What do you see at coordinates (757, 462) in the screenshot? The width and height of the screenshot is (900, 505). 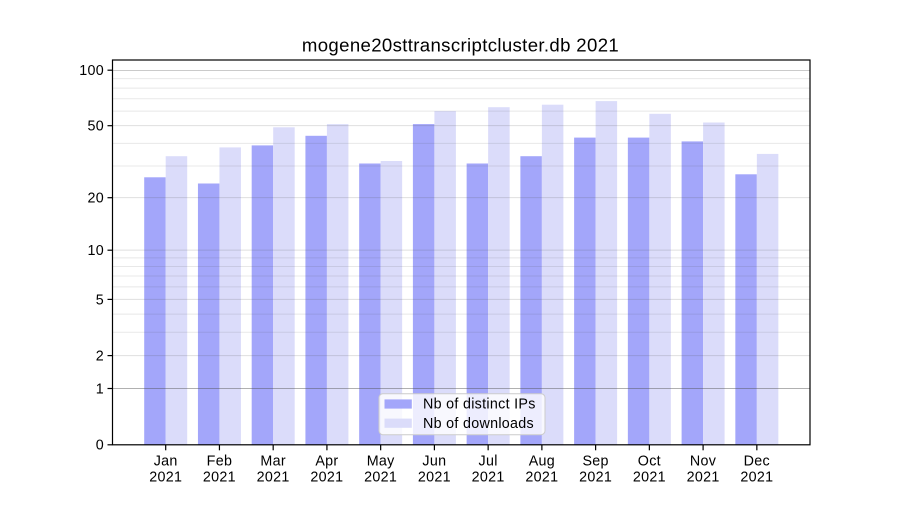 I see `svg-text: Dec` at bounding box center [757, 462].